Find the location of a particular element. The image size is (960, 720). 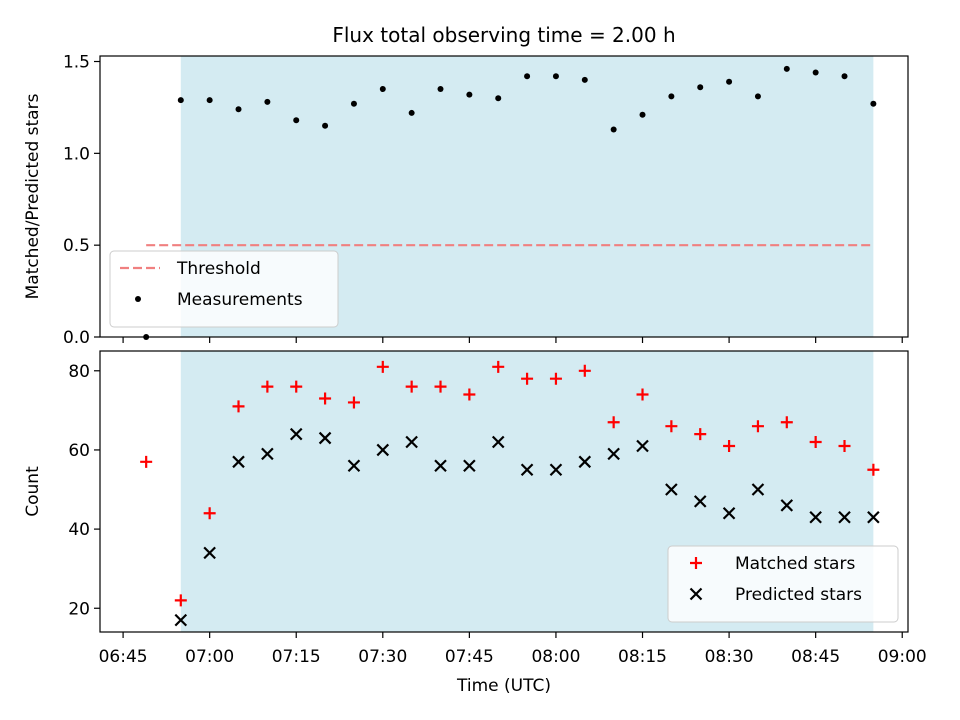

panel-2-legend-box is located at coordinates (783, 584).